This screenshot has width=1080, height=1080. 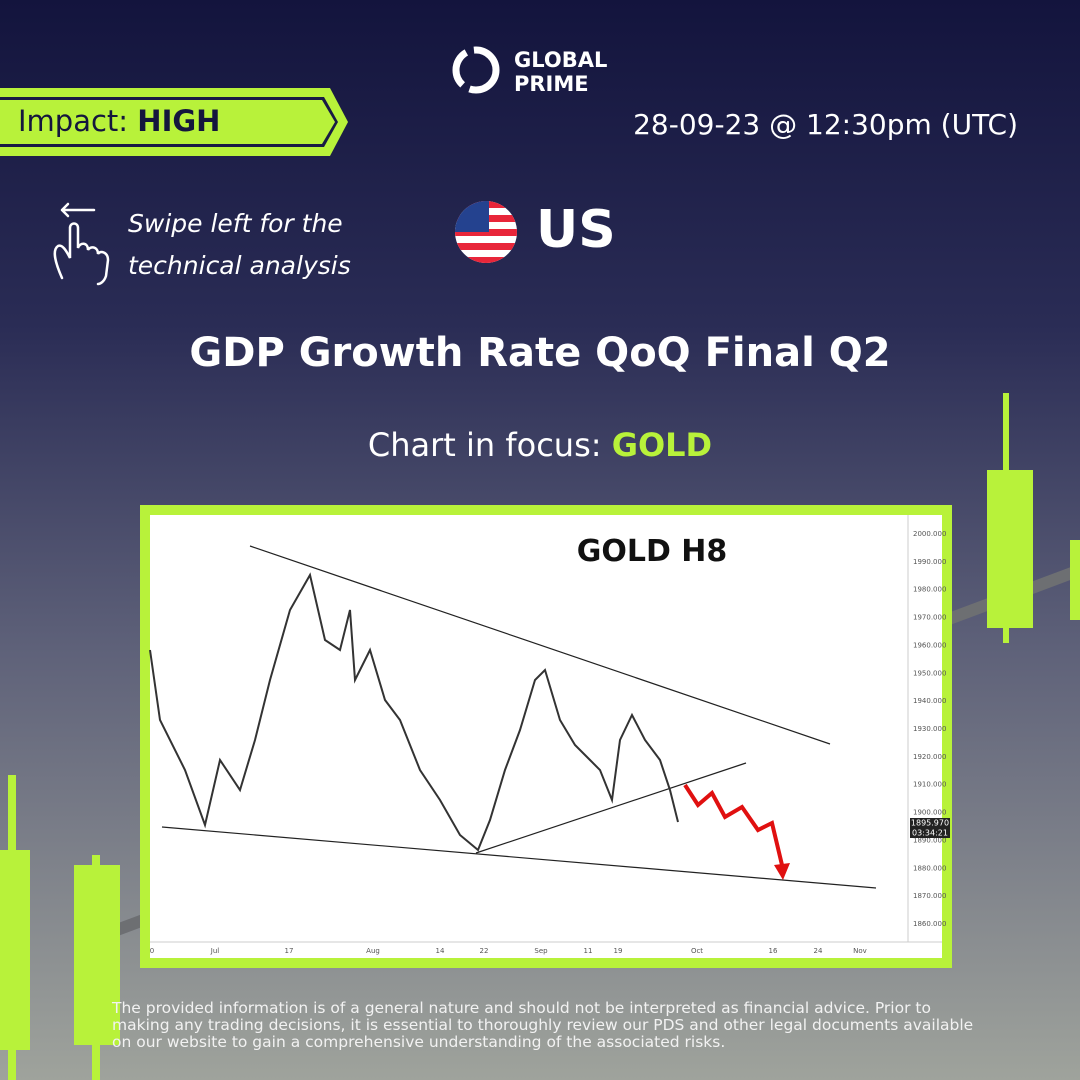 What do you see at coordinates (929, 618) in the screenshot?
I see `y-tick-label: 1970.000` at bounding box center [929, 618].